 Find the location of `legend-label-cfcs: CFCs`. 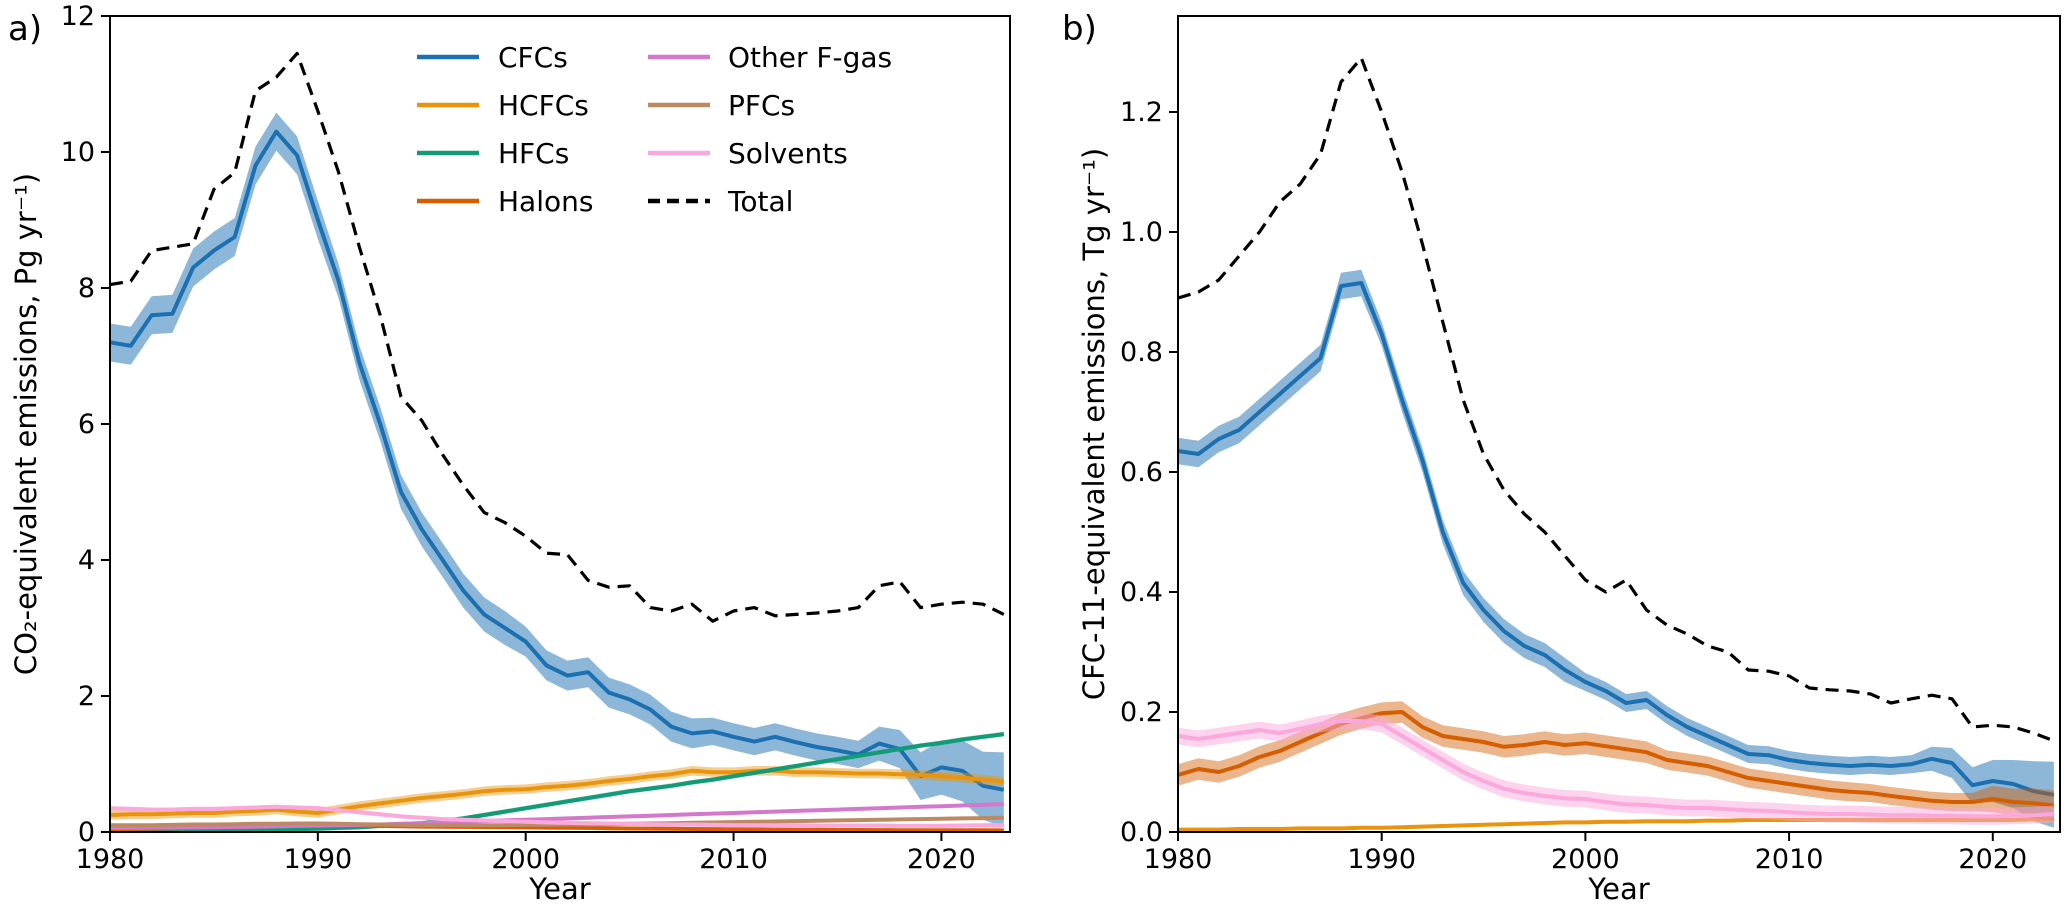

legend-label-cfcs: CFCs is located at coordinates (533, 57).